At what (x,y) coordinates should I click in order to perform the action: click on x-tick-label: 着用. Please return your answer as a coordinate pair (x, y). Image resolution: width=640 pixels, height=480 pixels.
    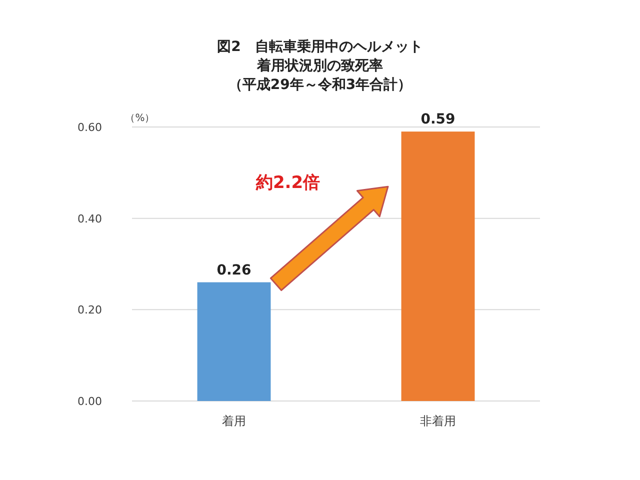
    Looking at the image, I should click on (234, 421).